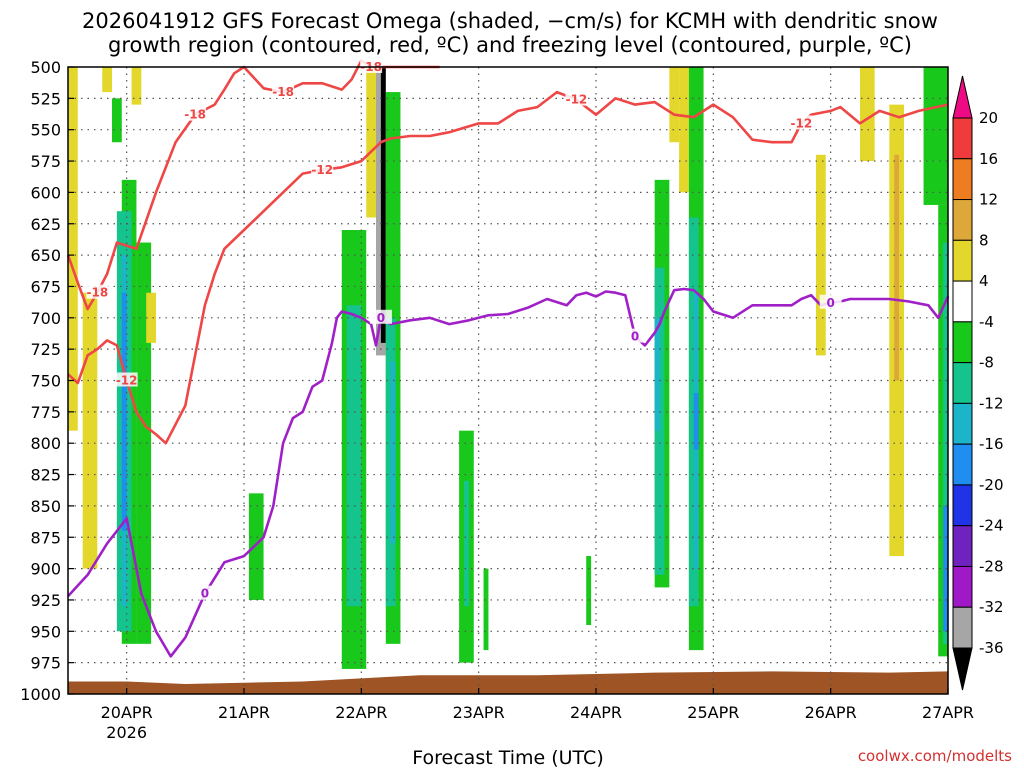 This screenshot has width=1024, height=768. I want to click on y-tick-label-975: 975, so click(45, 663).